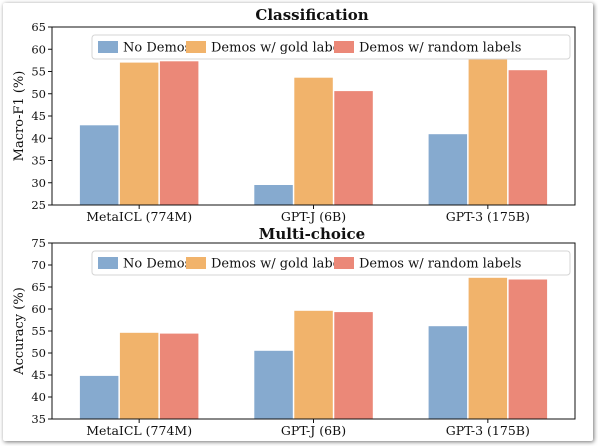  I want to click on multichoice-y-tick-label: 70, so click(38, 265).